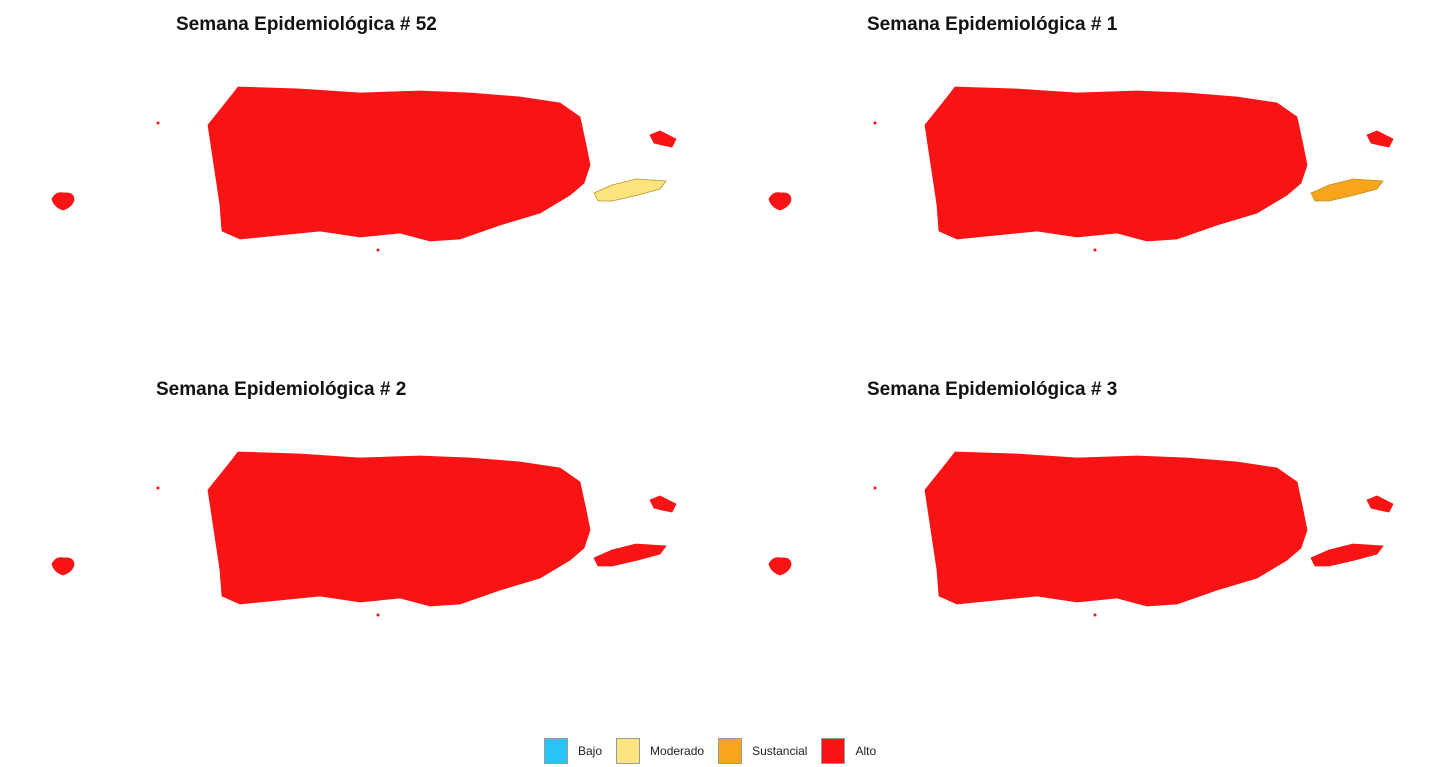  I want to click on legend-label: Sustancial, so click(780, 751).